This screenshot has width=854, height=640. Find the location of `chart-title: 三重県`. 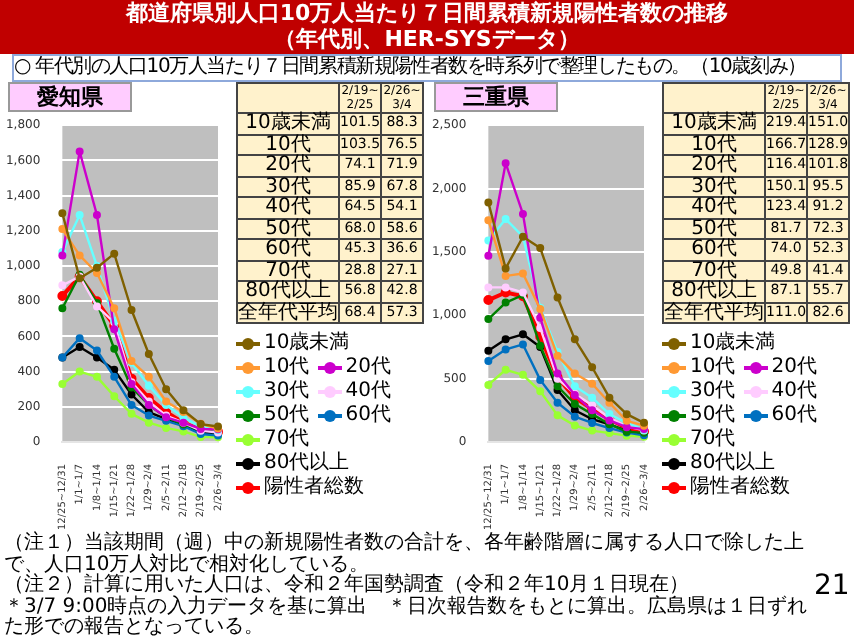

chart-title: 三重県 is located at coordinates (496, 97).